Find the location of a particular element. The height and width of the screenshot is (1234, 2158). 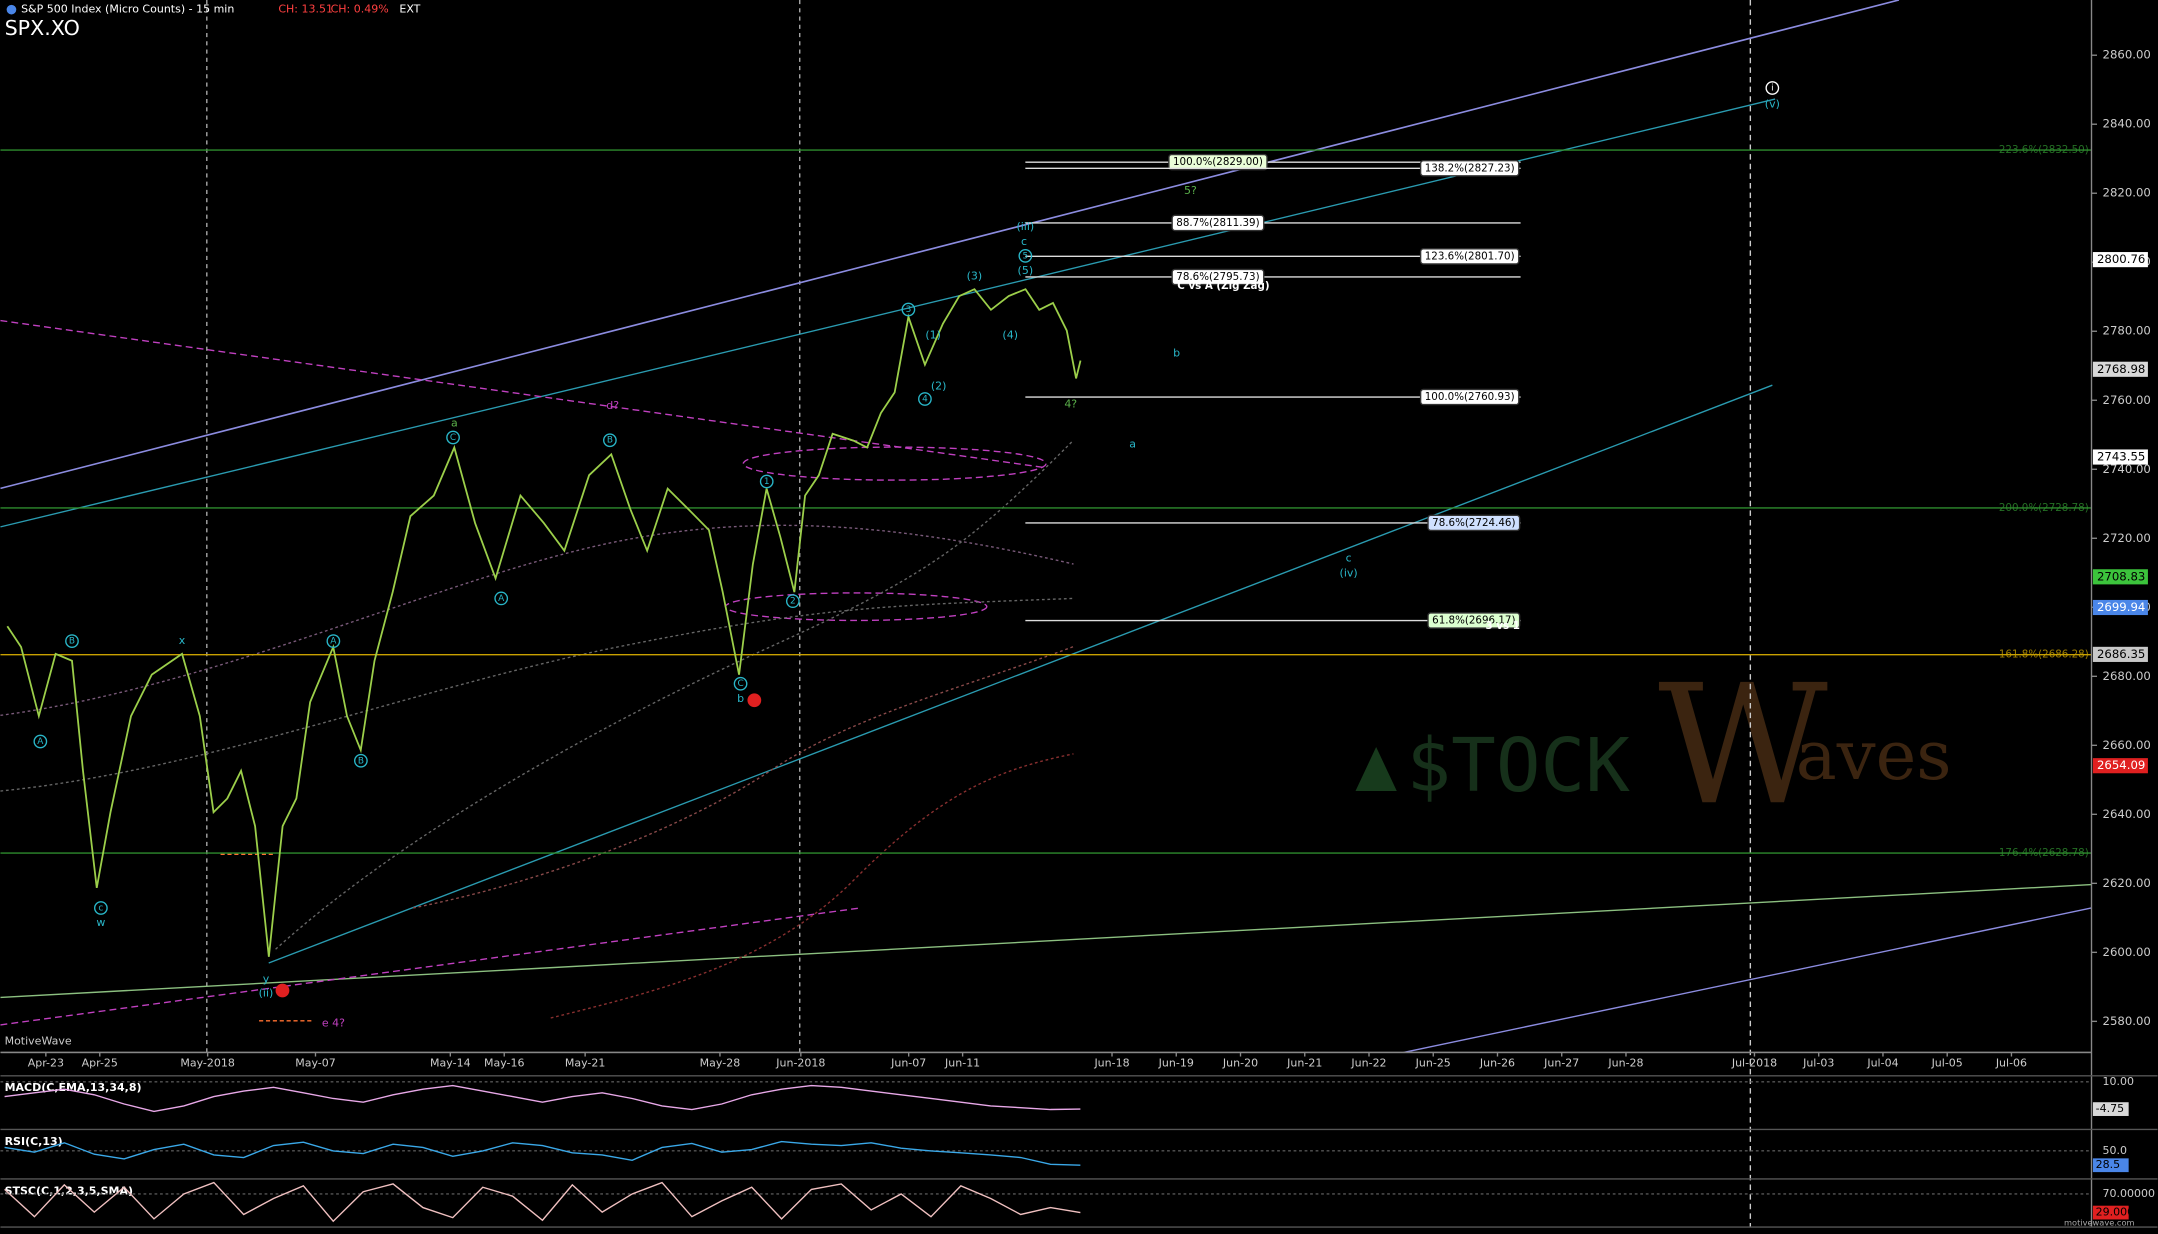

wave-label: C is located at coordinates (740, 684).